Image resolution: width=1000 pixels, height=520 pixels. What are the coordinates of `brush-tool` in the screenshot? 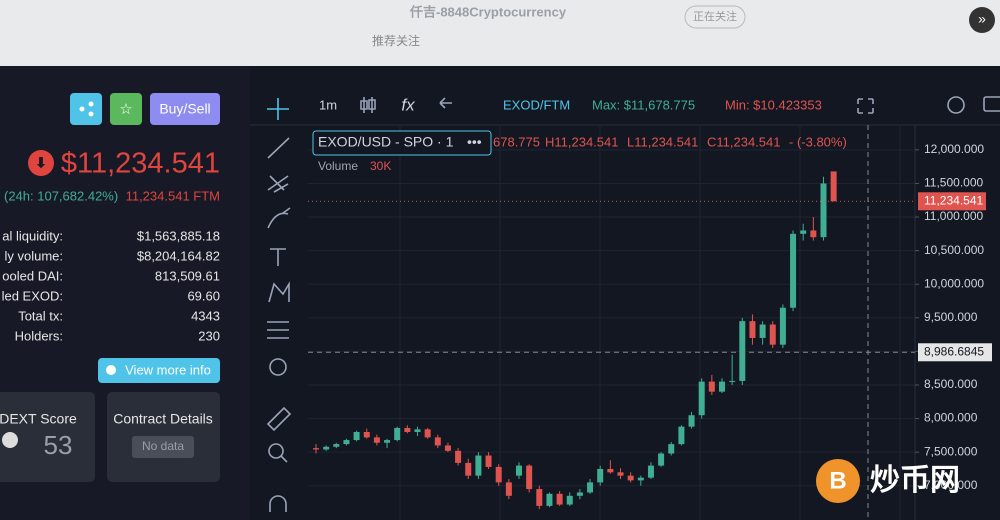 It's located at (279, 218).